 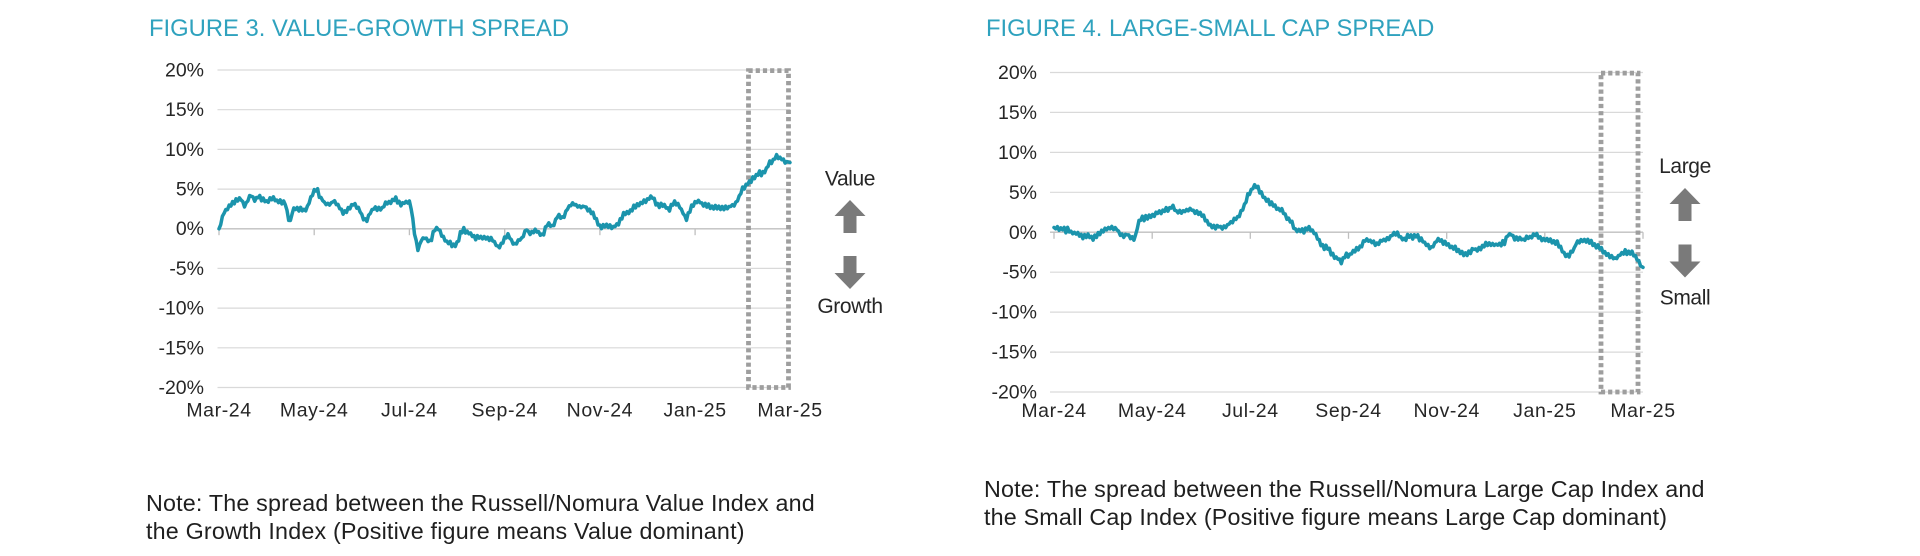 What do you see at coordinates (850, 179) in the screenshot?
I see `svg-text: Value` at bounding box center [850, 179].